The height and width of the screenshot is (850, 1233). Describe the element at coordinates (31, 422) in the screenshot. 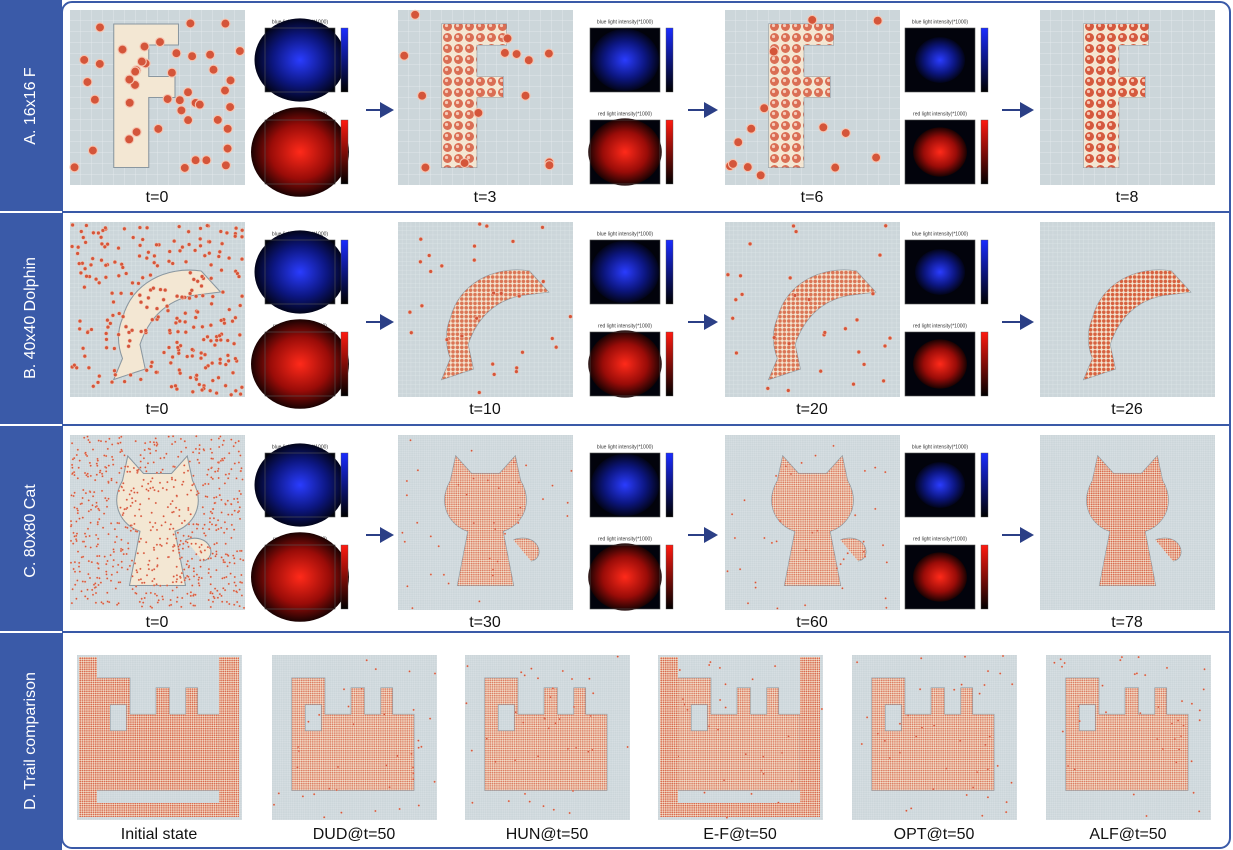

I see `sidebar-dividers` at that location.